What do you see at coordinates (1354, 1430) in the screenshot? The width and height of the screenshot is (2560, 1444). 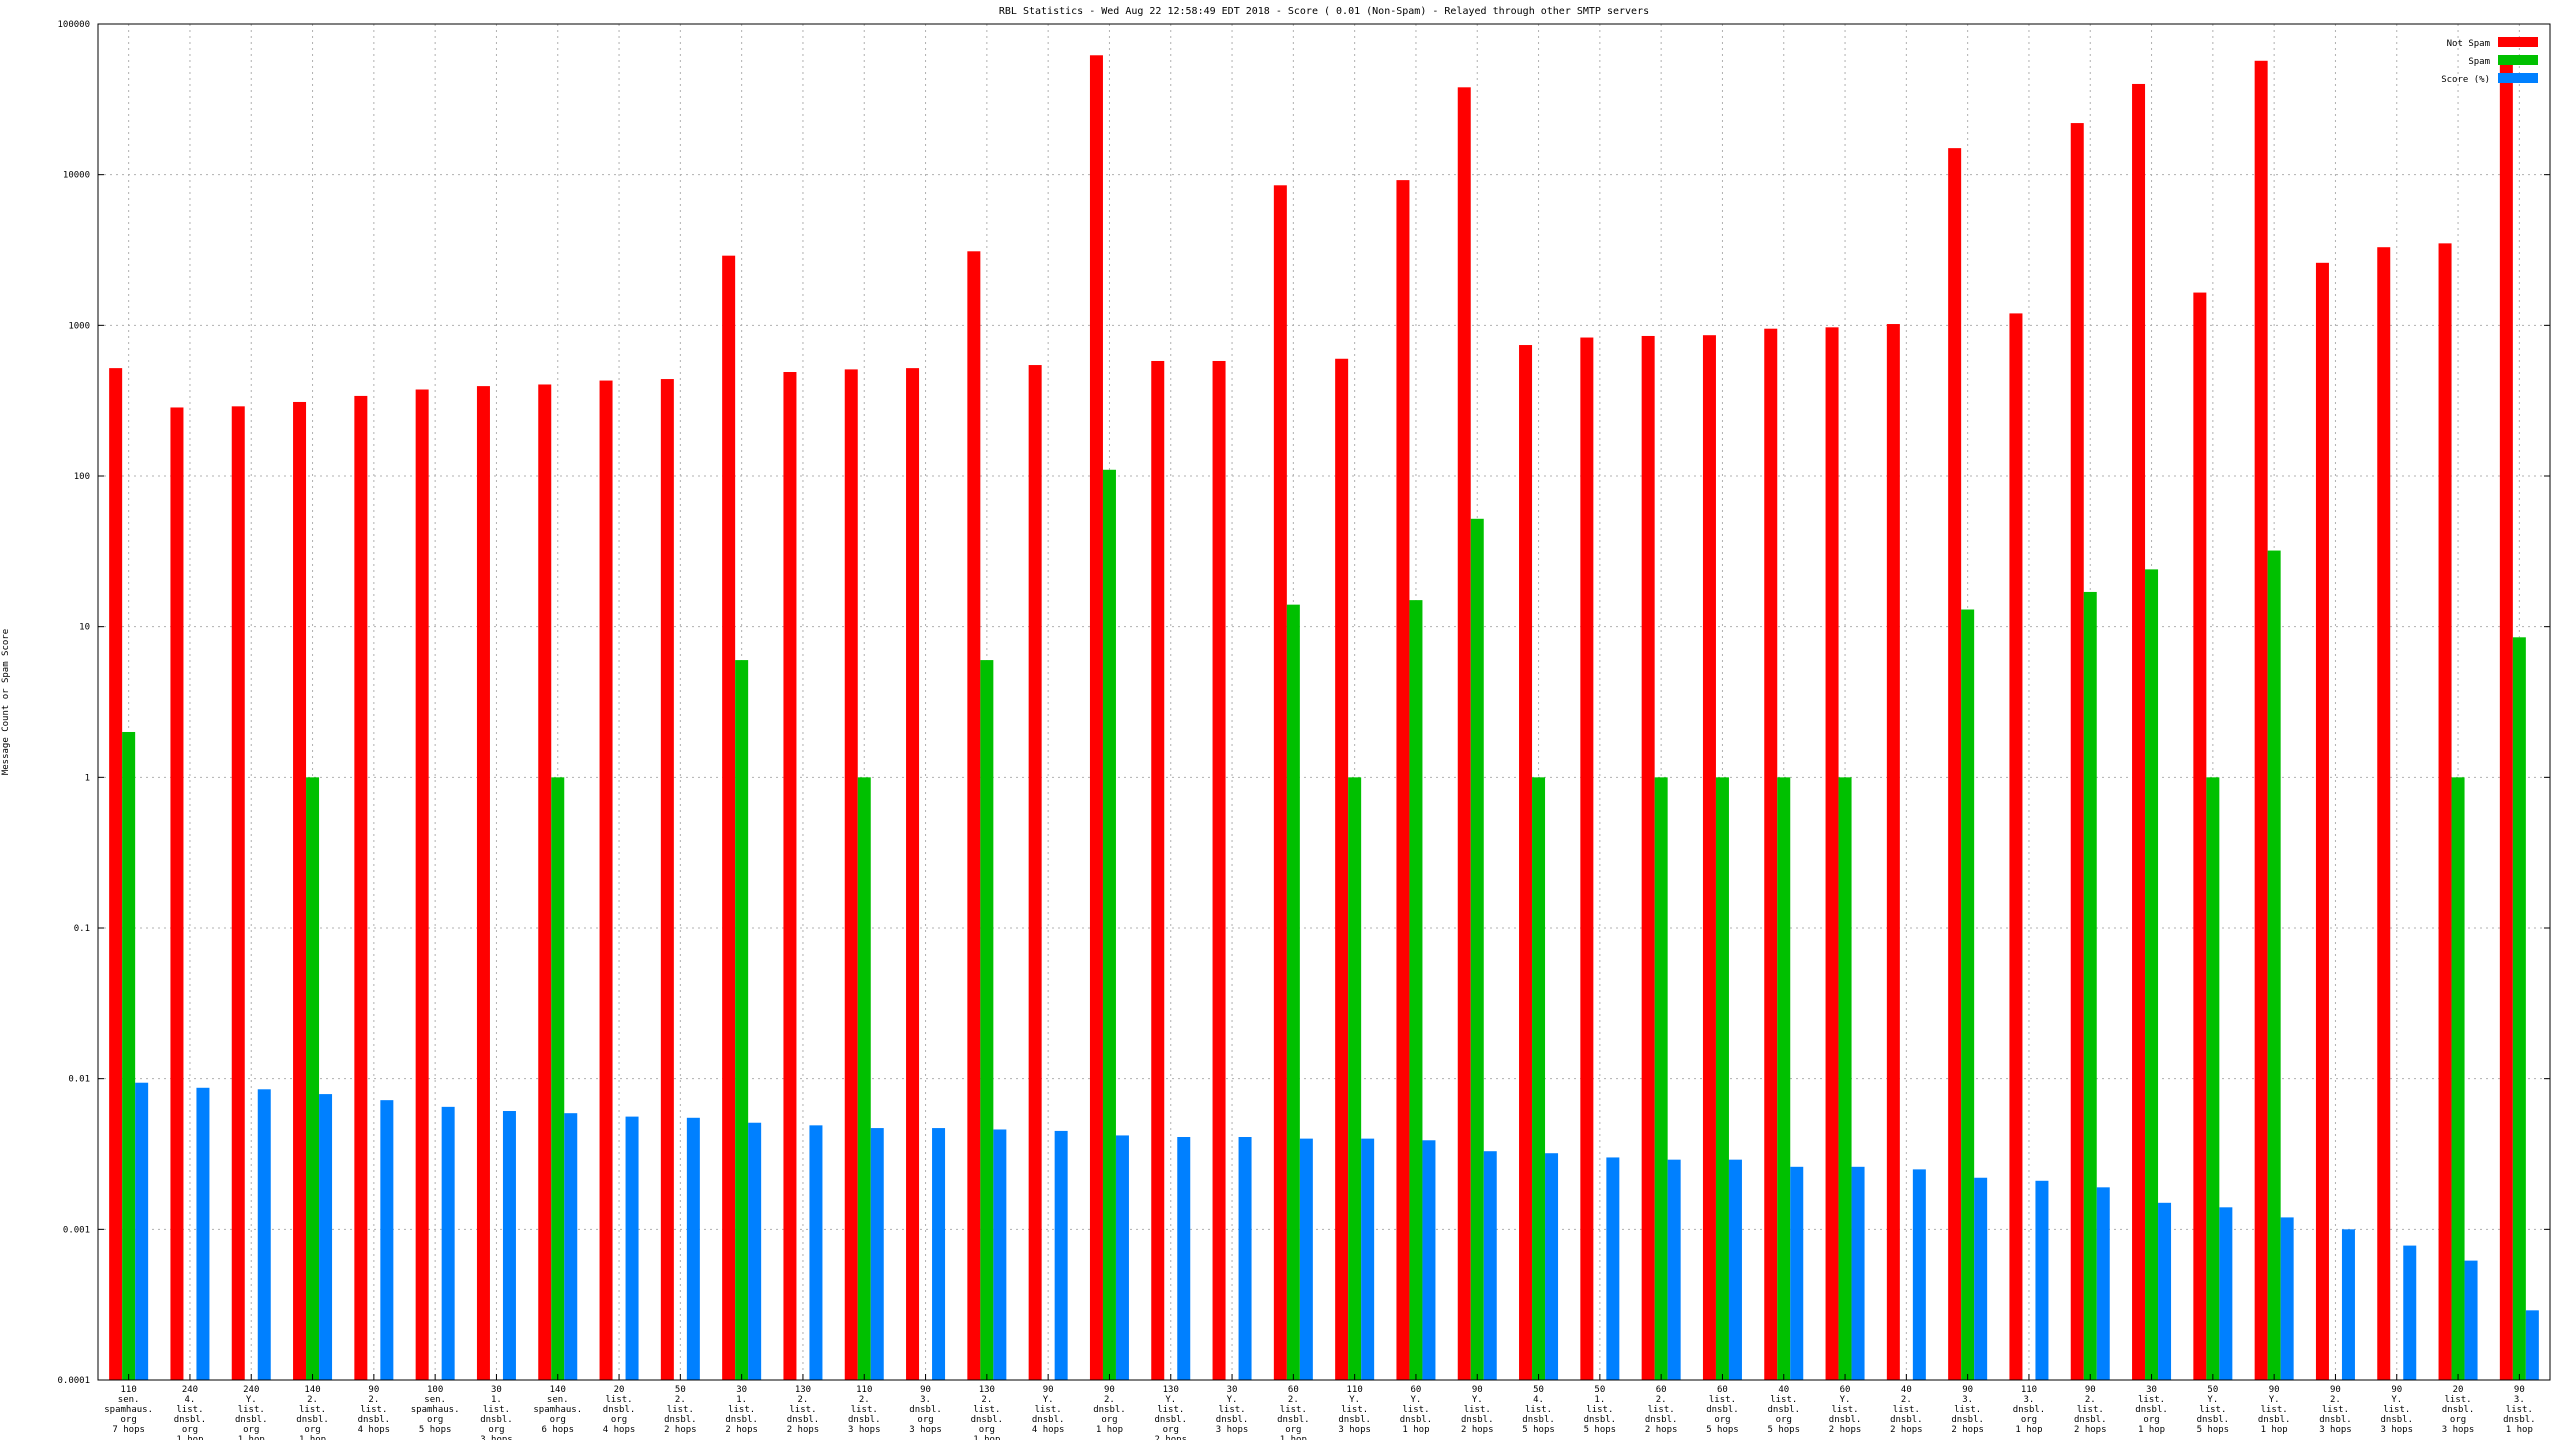 I see `x-tick-label: 3 hops` at bounding box center [1354, 1430].